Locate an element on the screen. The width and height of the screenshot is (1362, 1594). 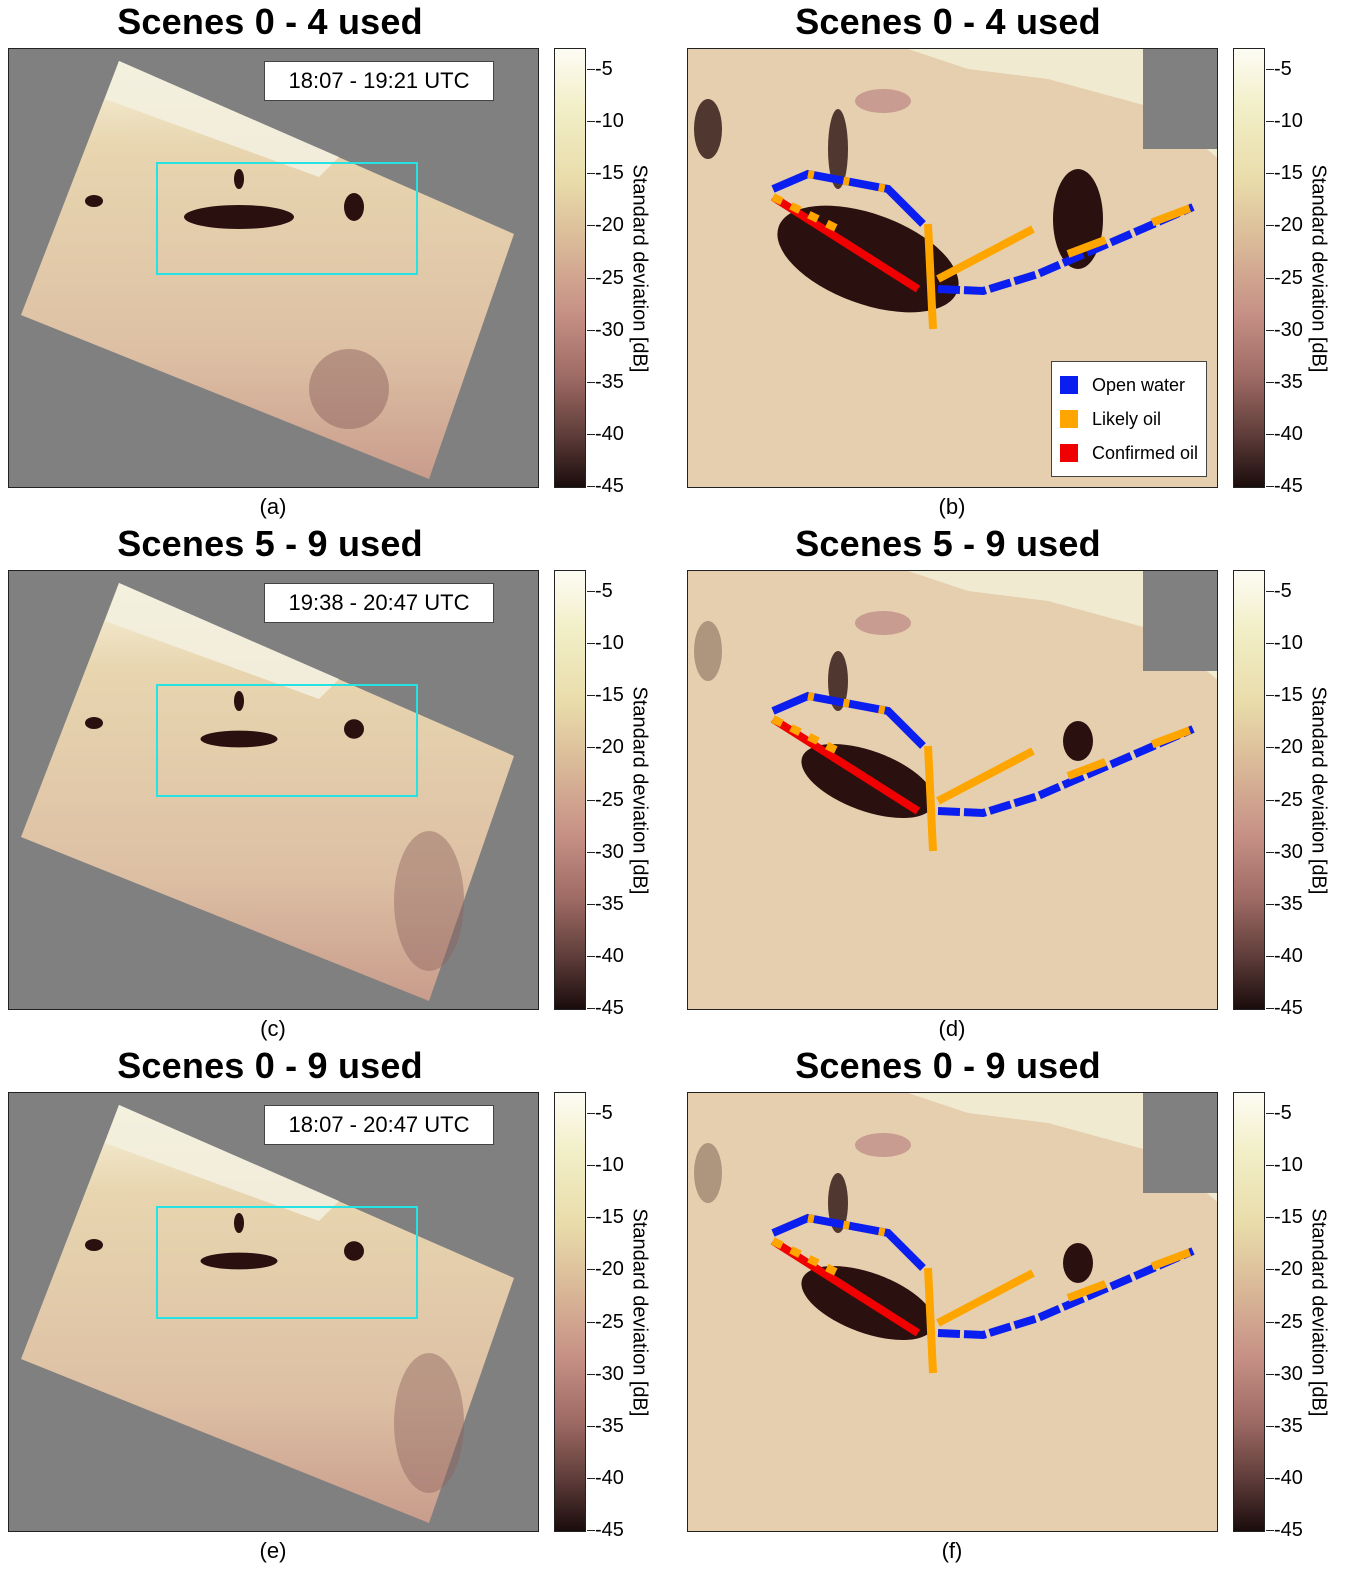
panel-b-map: Open water Likely oil Confirmed oil is located at coordinates (952, 268).